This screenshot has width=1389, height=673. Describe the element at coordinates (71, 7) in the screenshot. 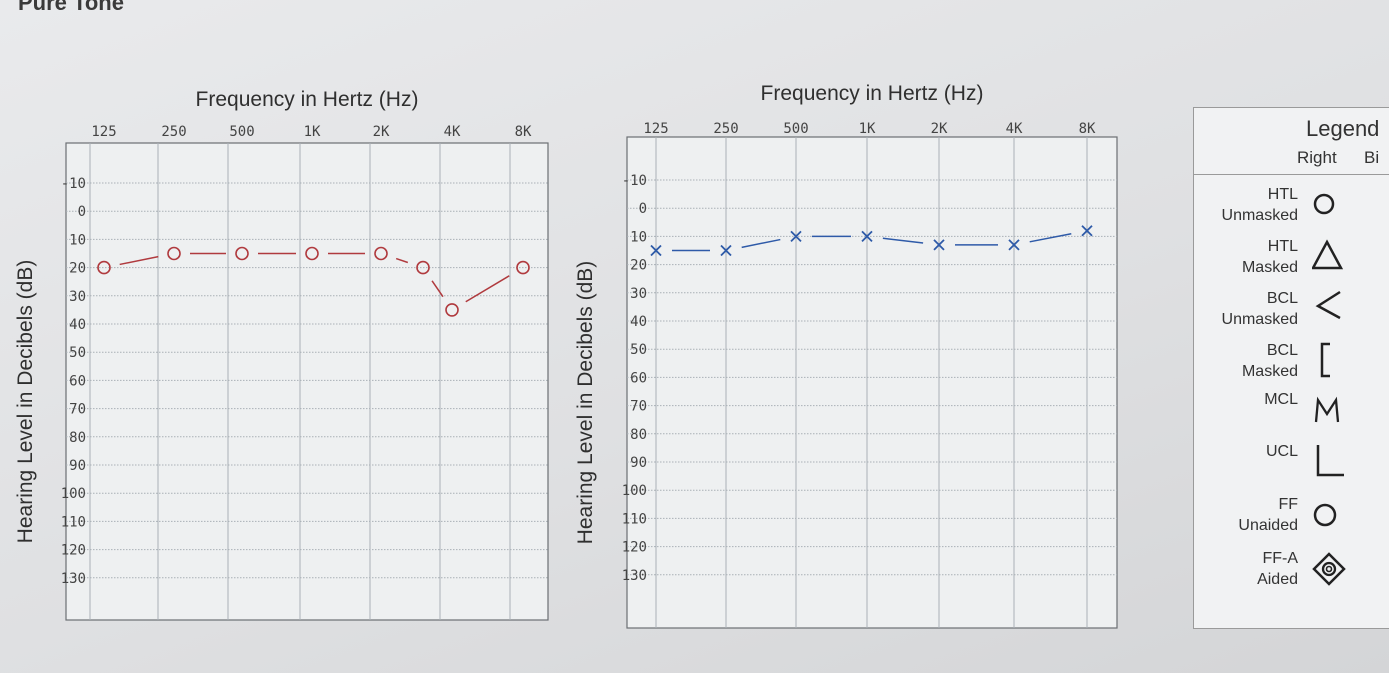

I see `page-title: Pure Tone` at that location.